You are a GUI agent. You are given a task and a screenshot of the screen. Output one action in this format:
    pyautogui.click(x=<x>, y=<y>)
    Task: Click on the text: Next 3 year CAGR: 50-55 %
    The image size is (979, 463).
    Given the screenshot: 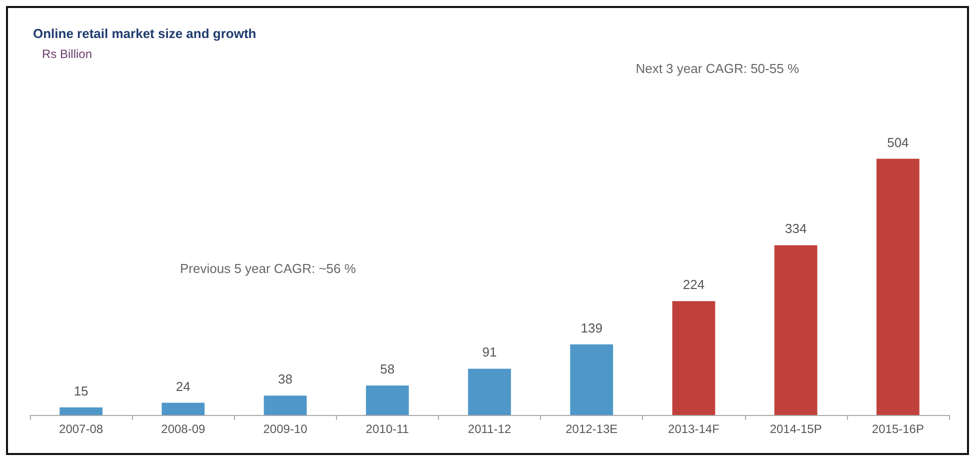 What is the action you would take?
    pyautogui.click(x=718, y=68)
    